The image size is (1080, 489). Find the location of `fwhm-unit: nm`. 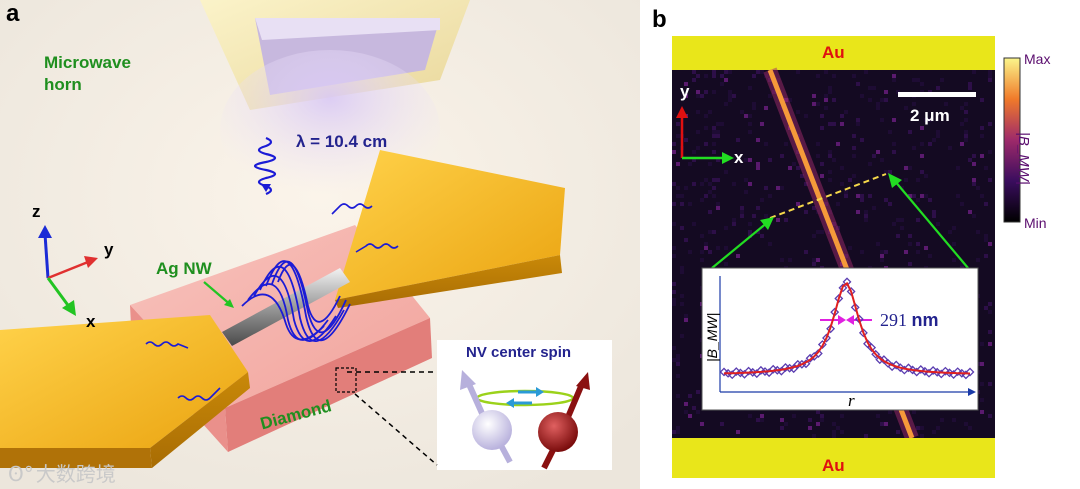

fwhm-unit: nm is located at coordinates (925, 320).